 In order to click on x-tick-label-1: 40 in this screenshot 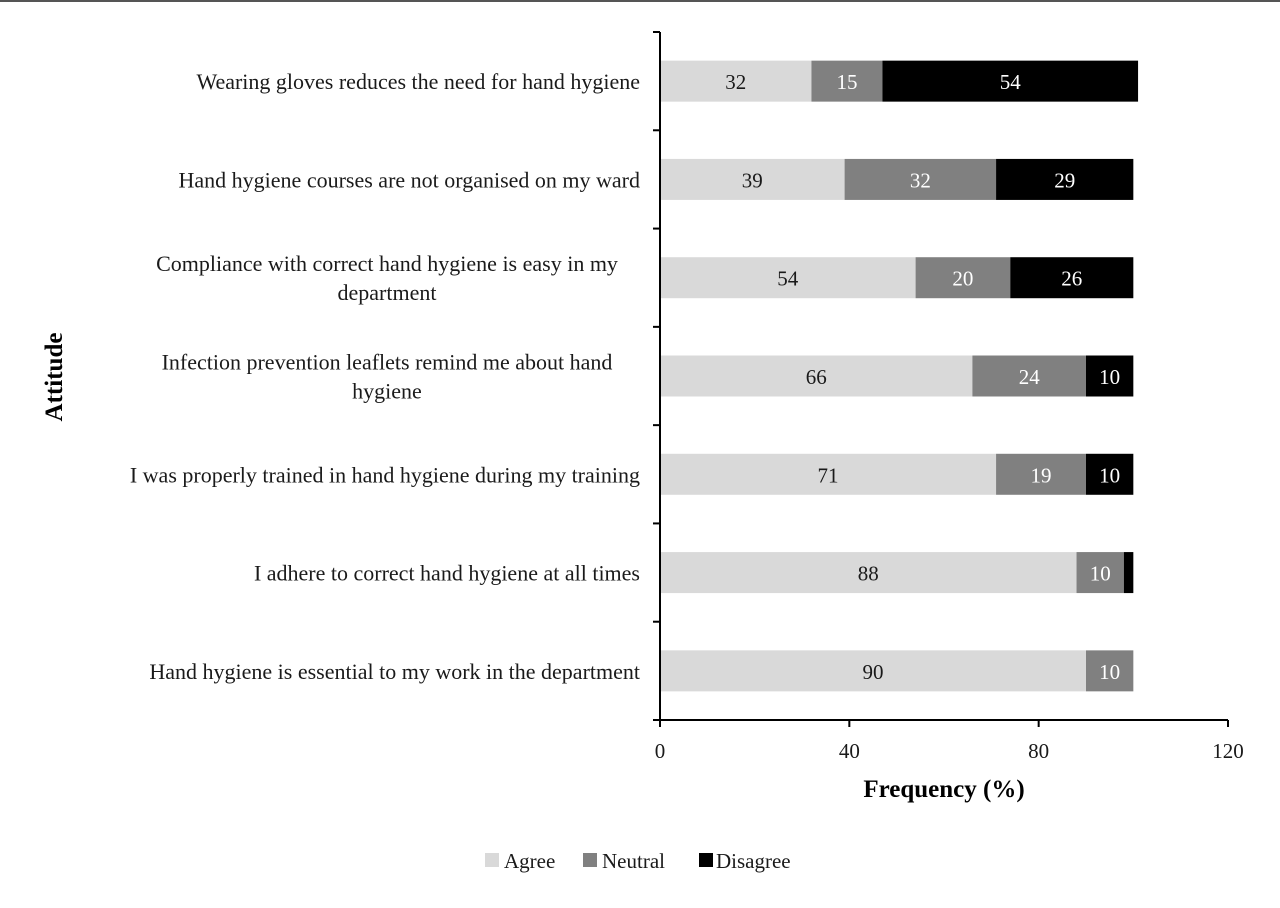, I will do `click(849, 751)`.